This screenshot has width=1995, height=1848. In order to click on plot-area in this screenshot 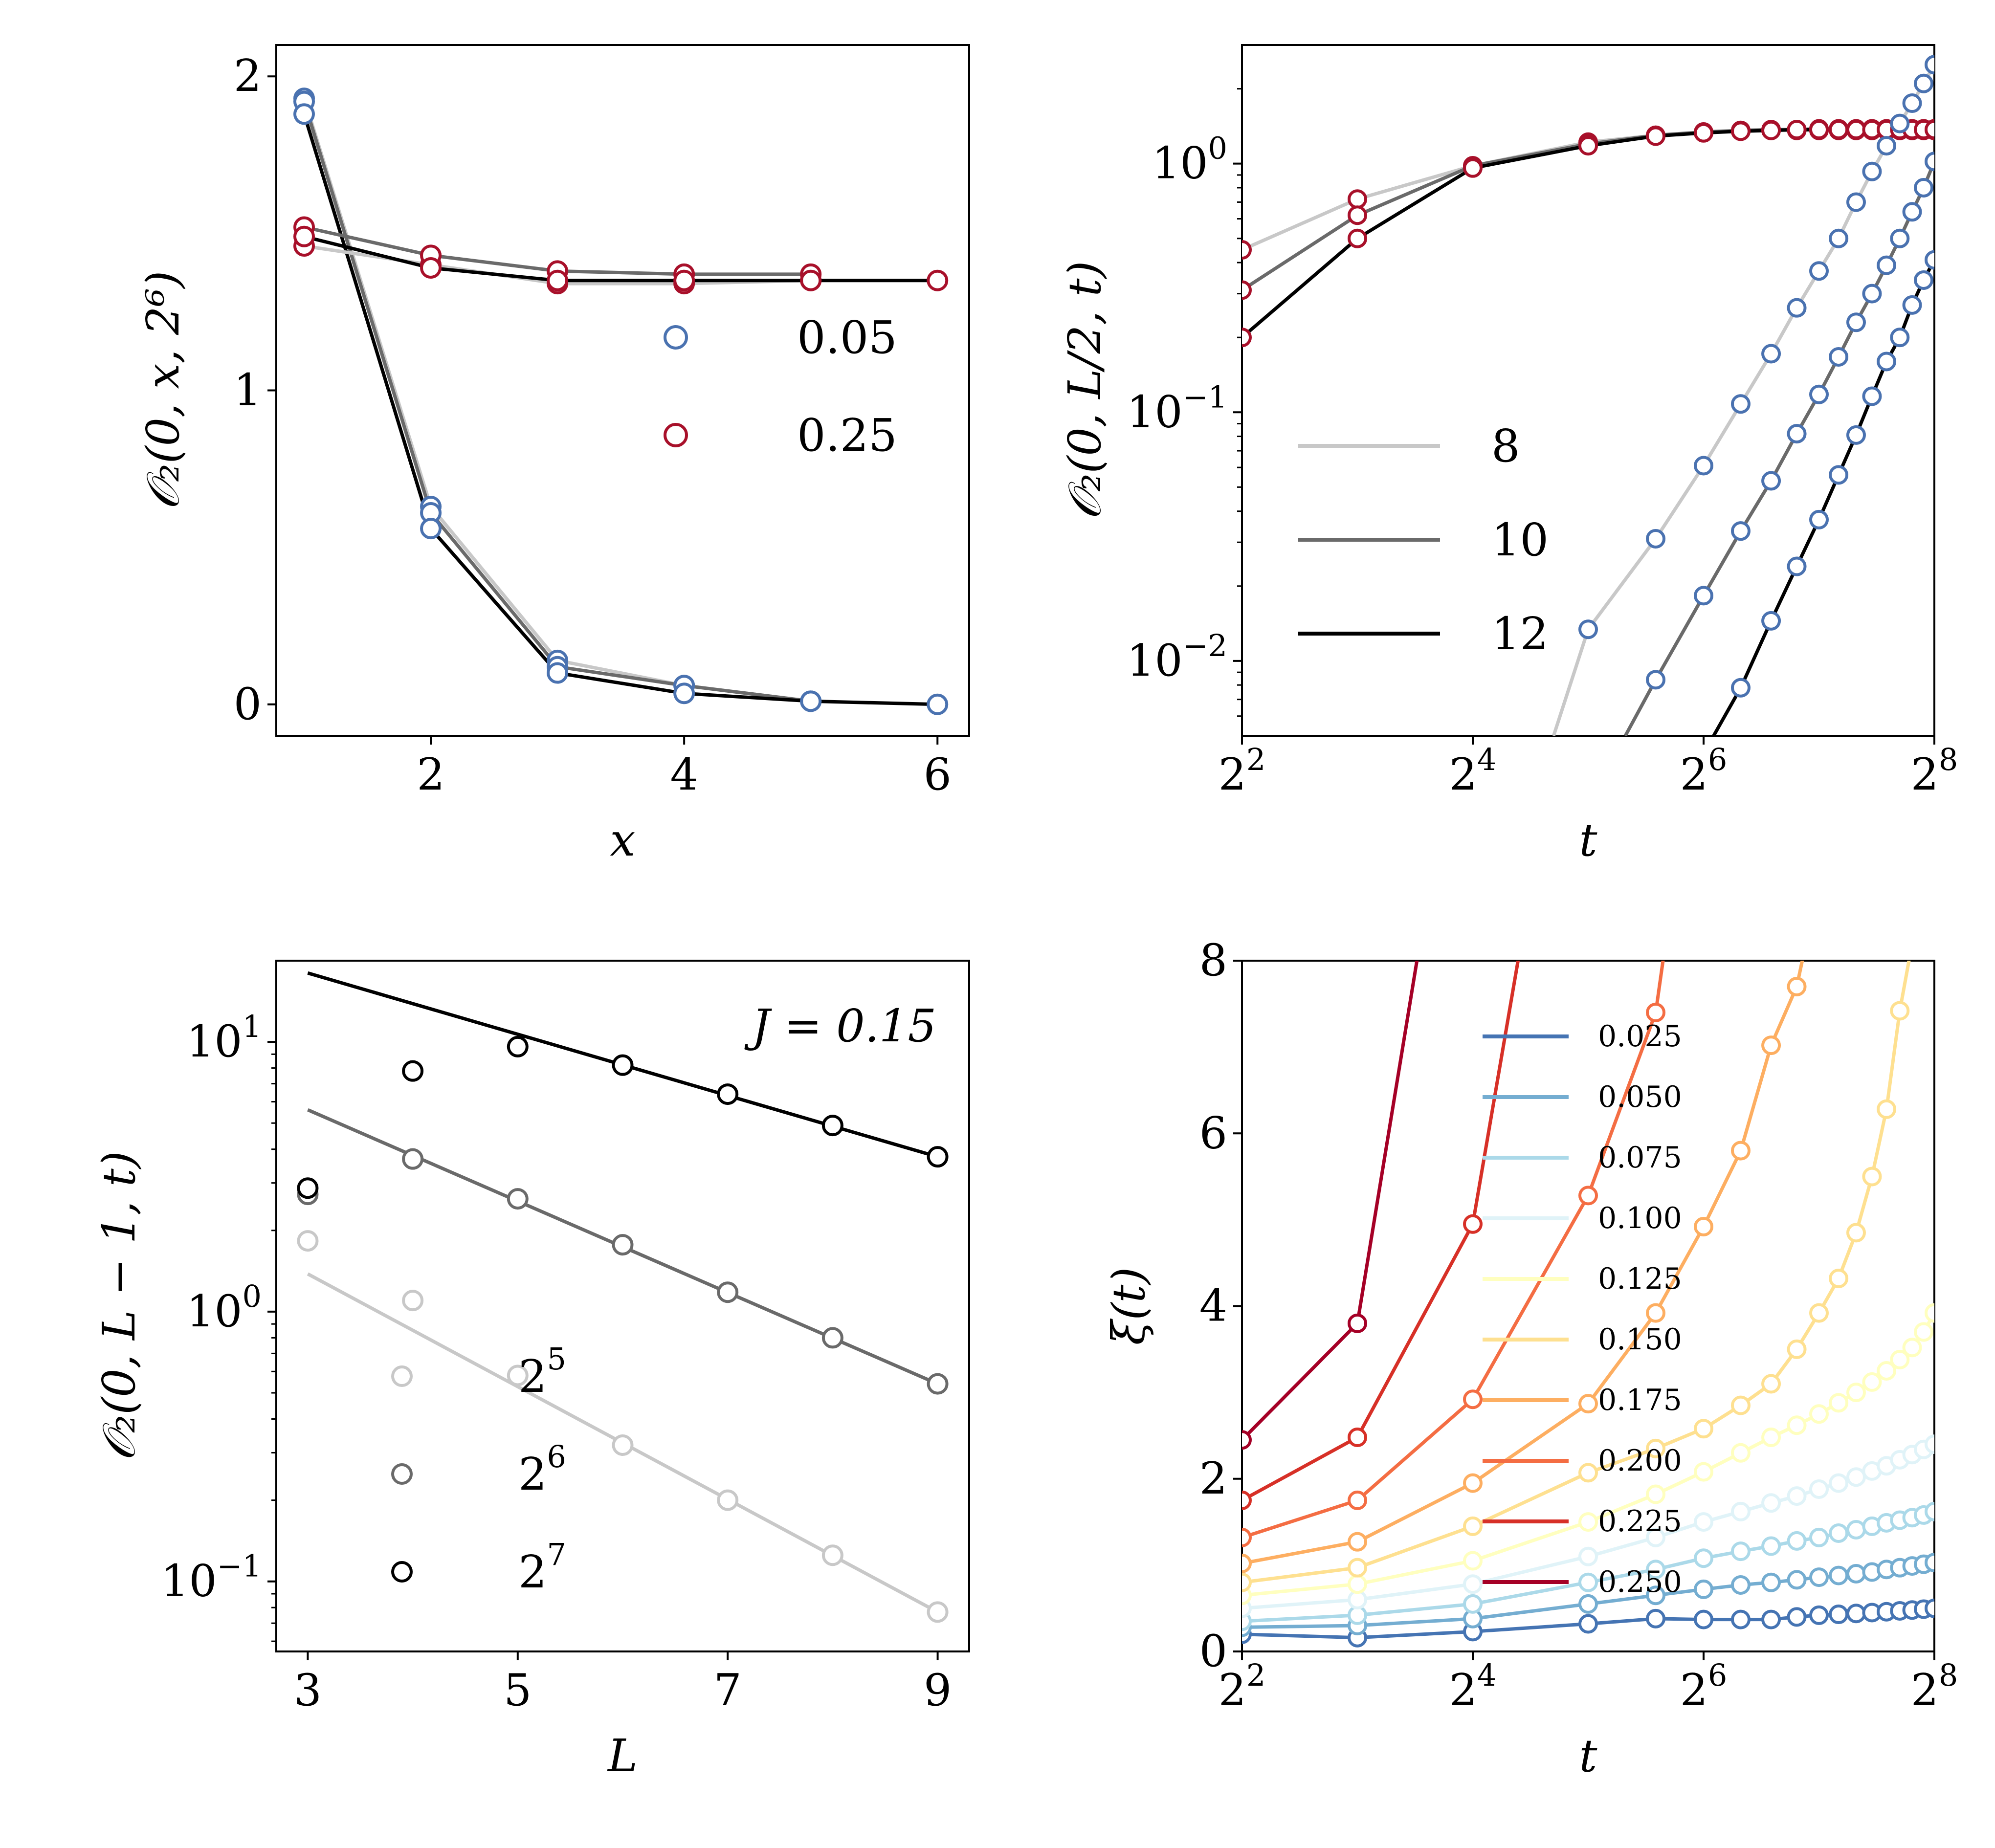, I will do `click(1588, 395)`.